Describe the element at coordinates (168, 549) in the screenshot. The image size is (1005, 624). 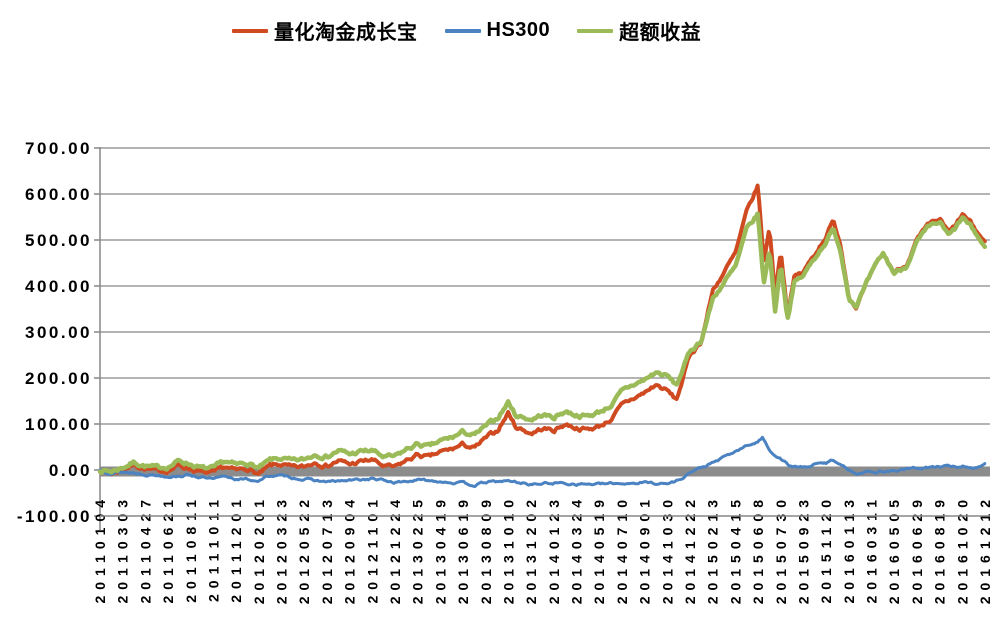
I see `x-tick-label: 20110621` at that location.